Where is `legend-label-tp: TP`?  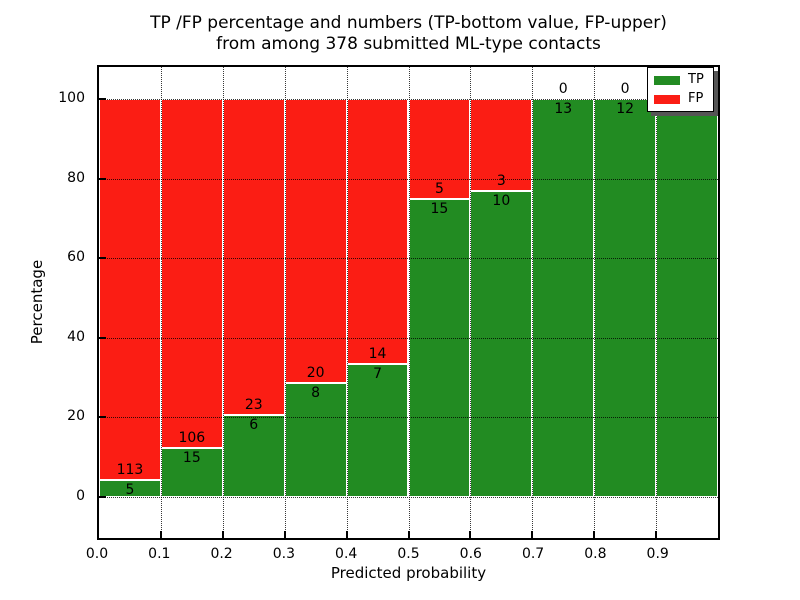
legend-label-tp: TP is located at coordinates (696, 79).